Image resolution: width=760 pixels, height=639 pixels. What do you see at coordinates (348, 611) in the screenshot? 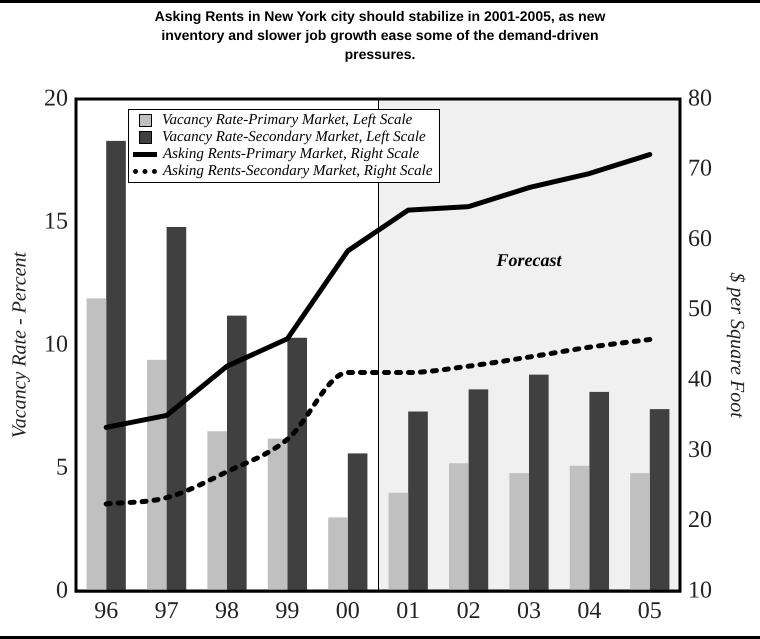
I see `x-tick-label: 00` at bounding box center [348, 611].